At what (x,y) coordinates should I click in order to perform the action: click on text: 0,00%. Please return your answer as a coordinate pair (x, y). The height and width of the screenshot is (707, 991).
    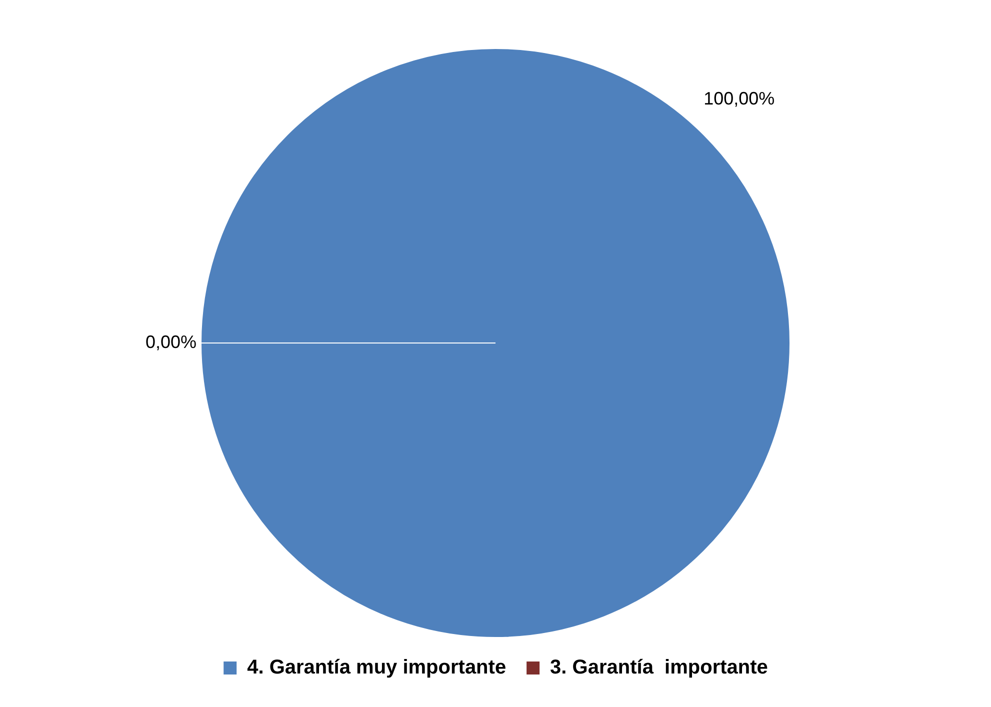
    Looking at the image, I should click on (171, 342).